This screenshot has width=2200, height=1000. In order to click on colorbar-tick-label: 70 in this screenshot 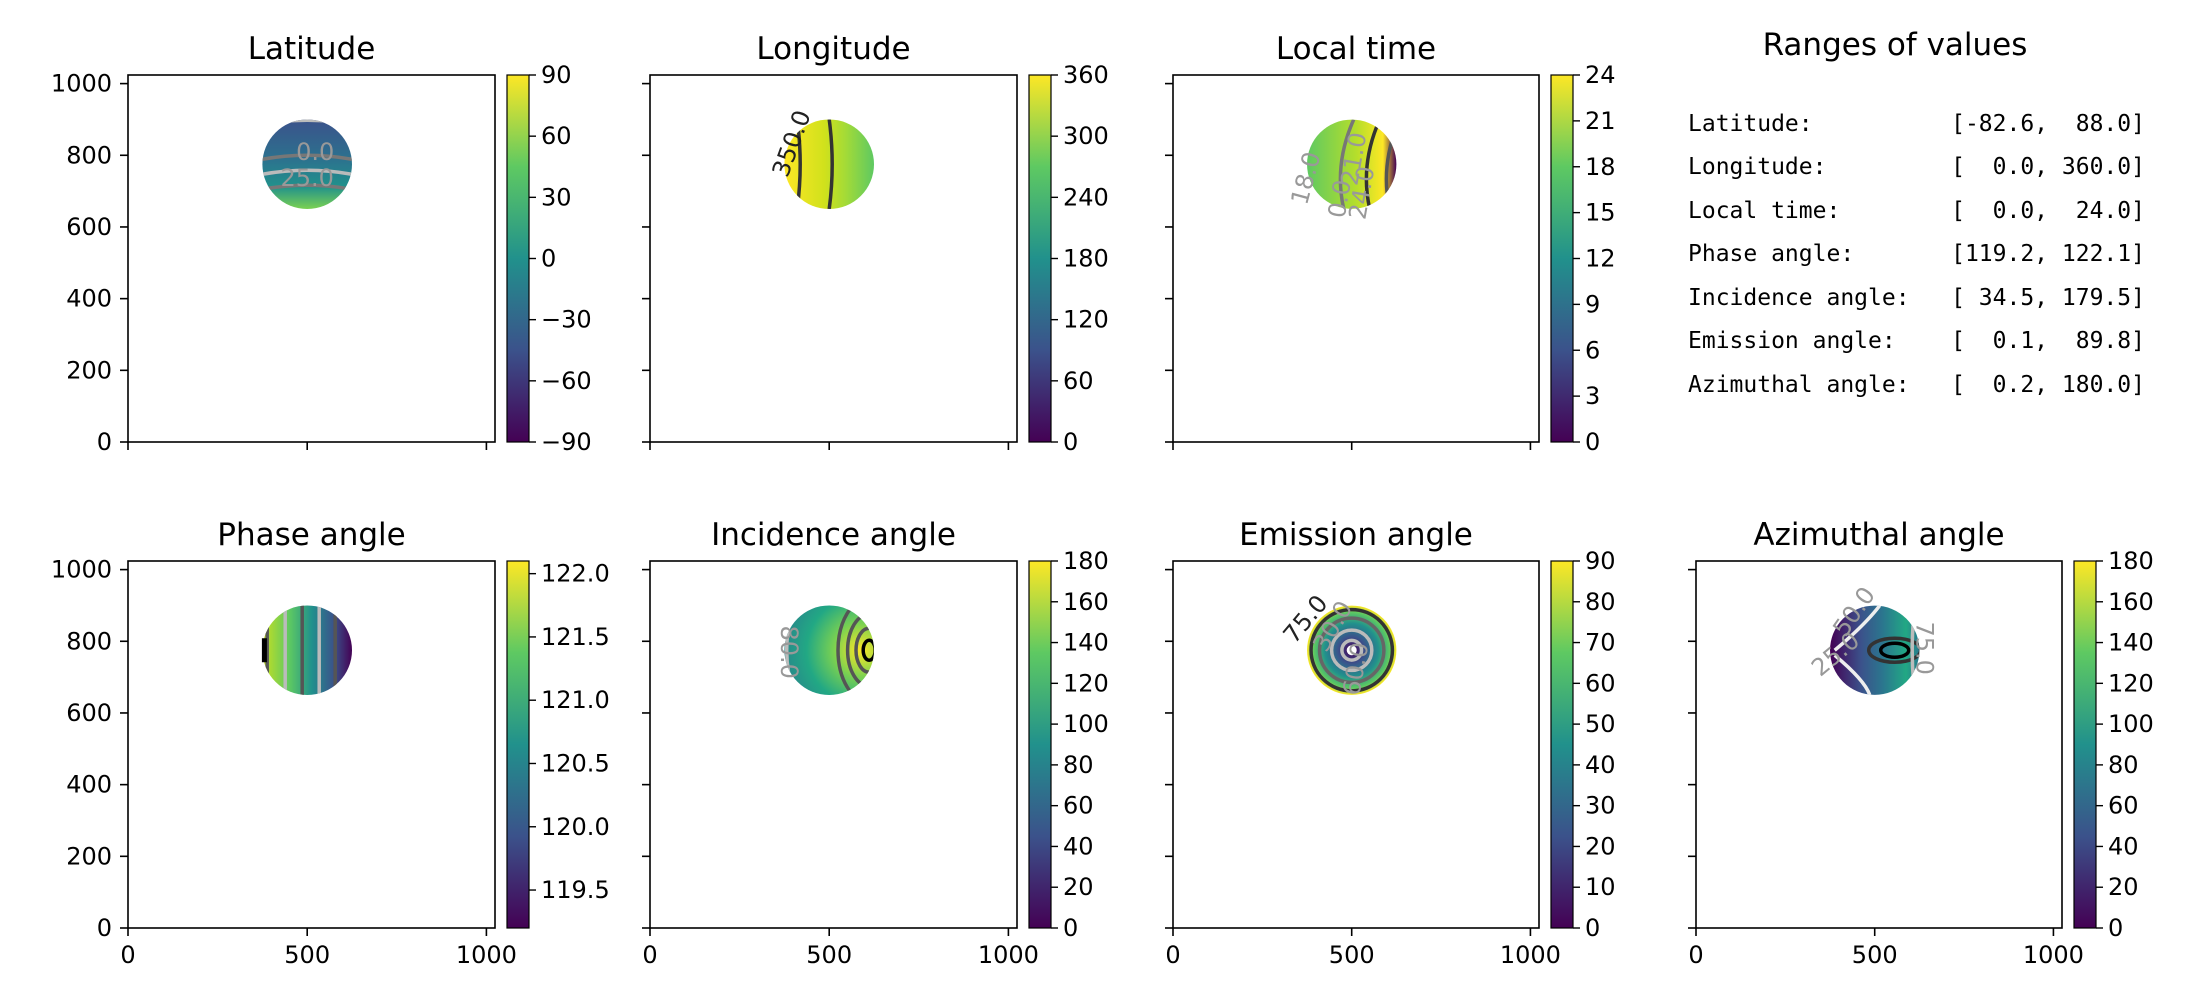, I will do `click(1600, 643)`.